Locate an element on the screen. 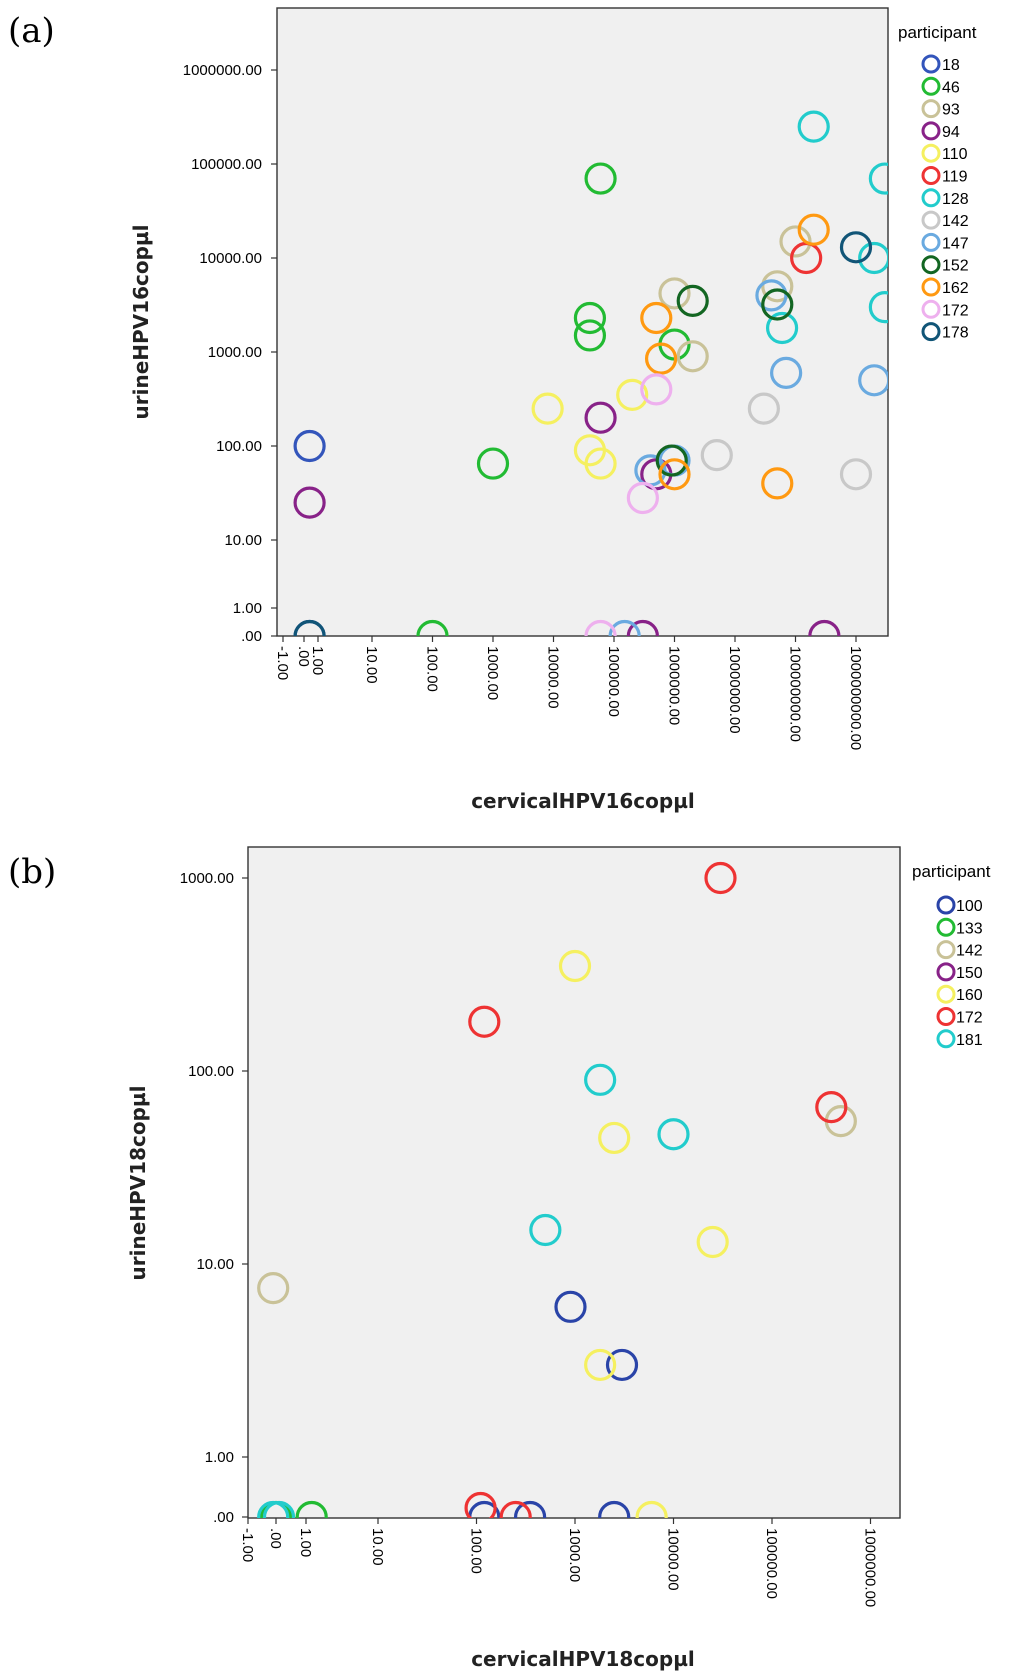  x-tick-label: .00 is located at coordinates (275, 1538).